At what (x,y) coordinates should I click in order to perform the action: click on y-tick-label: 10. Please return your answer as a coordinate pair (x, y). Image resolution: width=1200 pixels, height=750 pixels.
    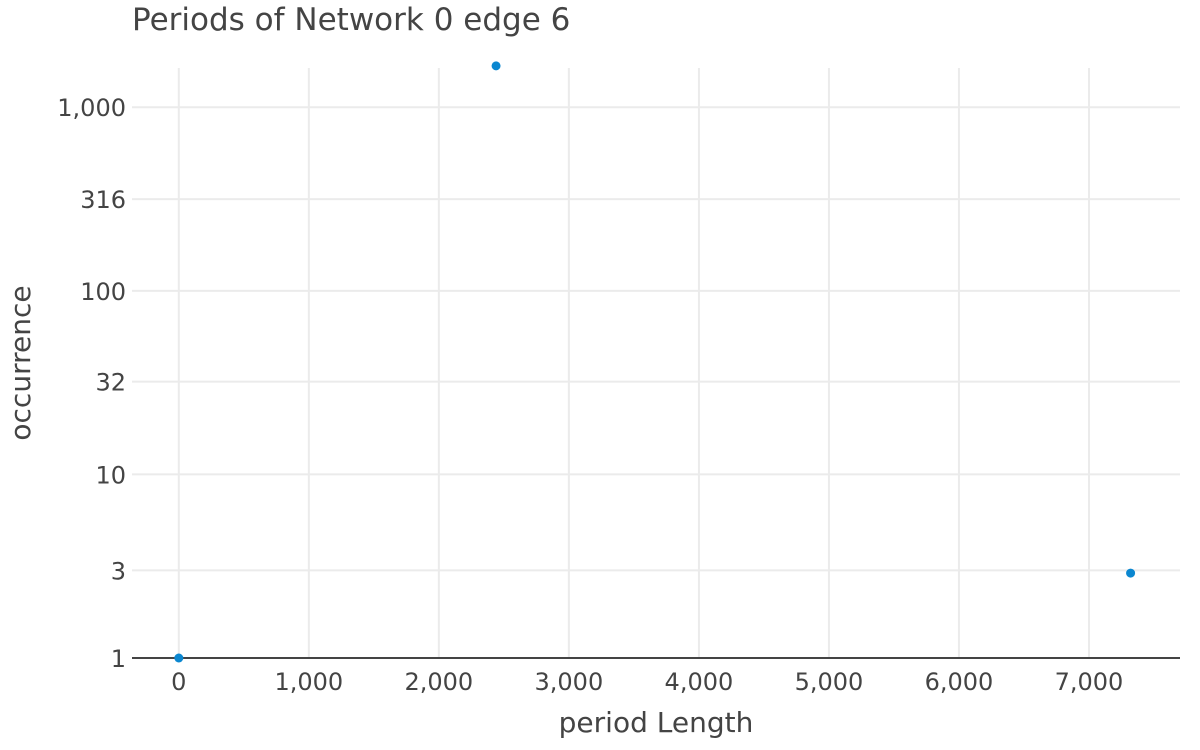
    Looking at the image, I should click on (110, 475).